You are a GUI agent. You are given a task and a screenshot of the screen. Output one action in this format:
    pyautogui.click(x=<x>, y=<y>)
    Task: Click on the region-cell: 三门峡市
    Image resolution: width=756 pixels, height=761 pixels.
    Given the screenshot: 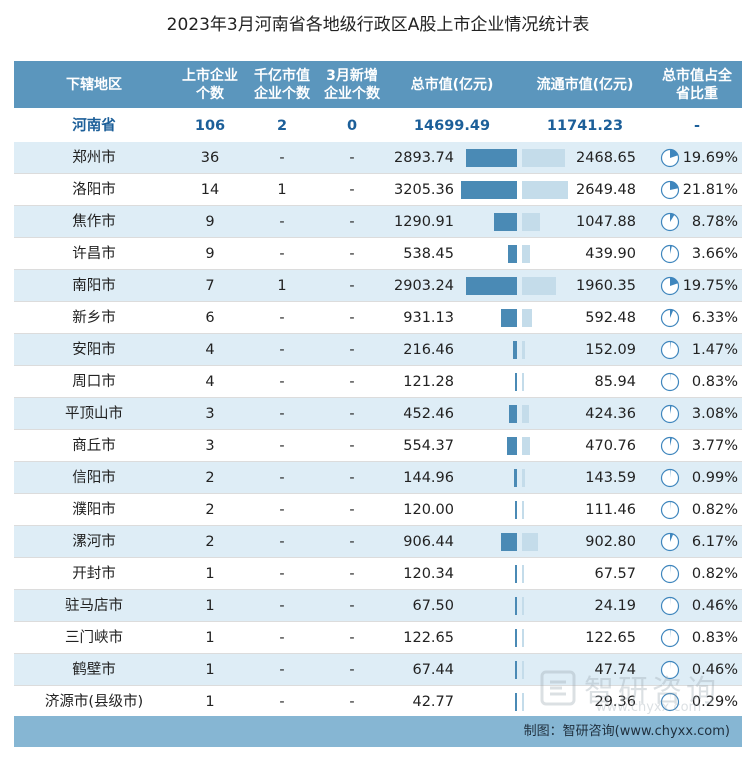 What is the action you would take?
    pyautogui.click(x=94, y=638)
    